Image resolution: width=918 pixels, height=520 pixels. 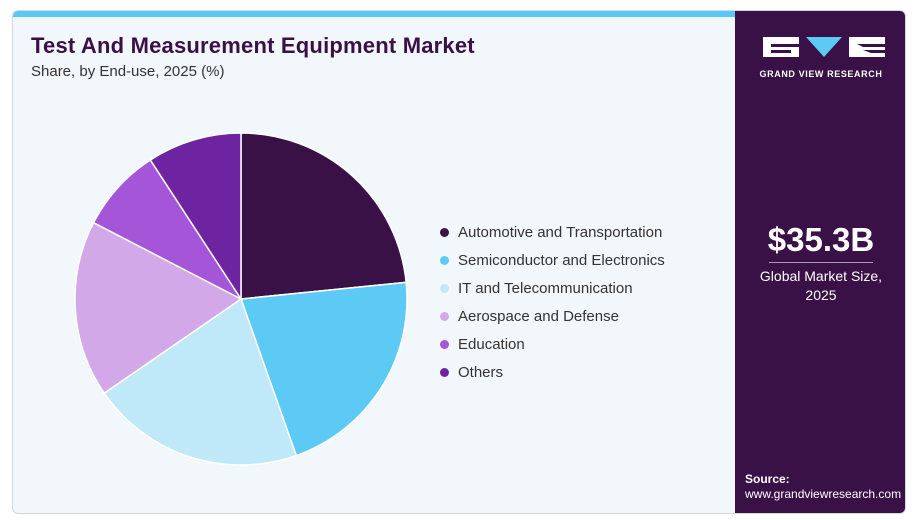 What do you see at coordinates (767, 479) in the screenshot?
I see `source-label: Source:` at bounding box center [767, 479].